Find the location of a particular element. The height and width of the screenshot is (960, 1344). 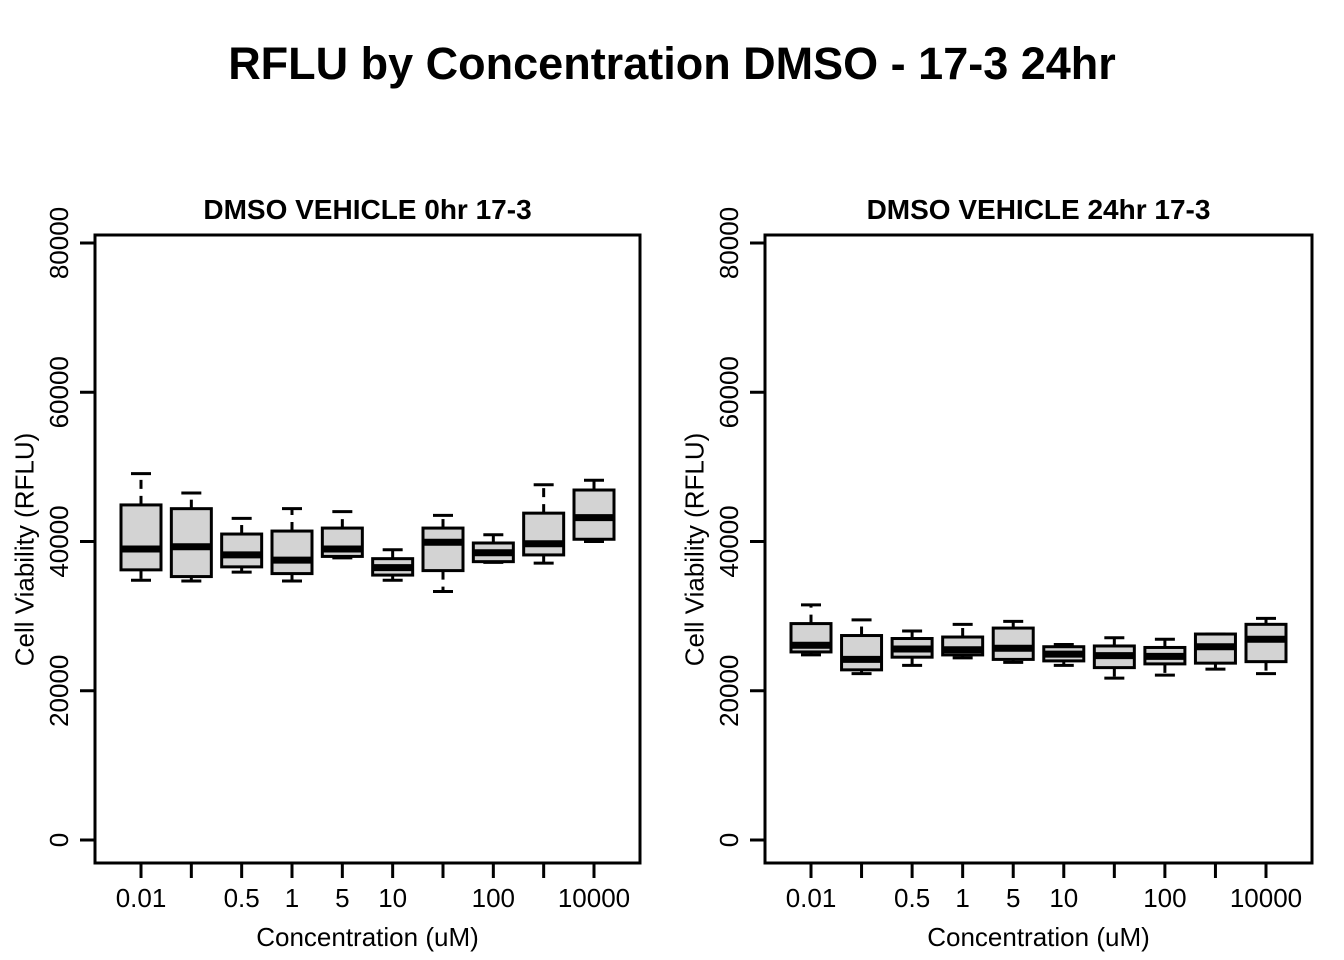

panel-title-0hr: DMSO VEHICLE 0hr 17-3 is located at coordinates (367, 209).